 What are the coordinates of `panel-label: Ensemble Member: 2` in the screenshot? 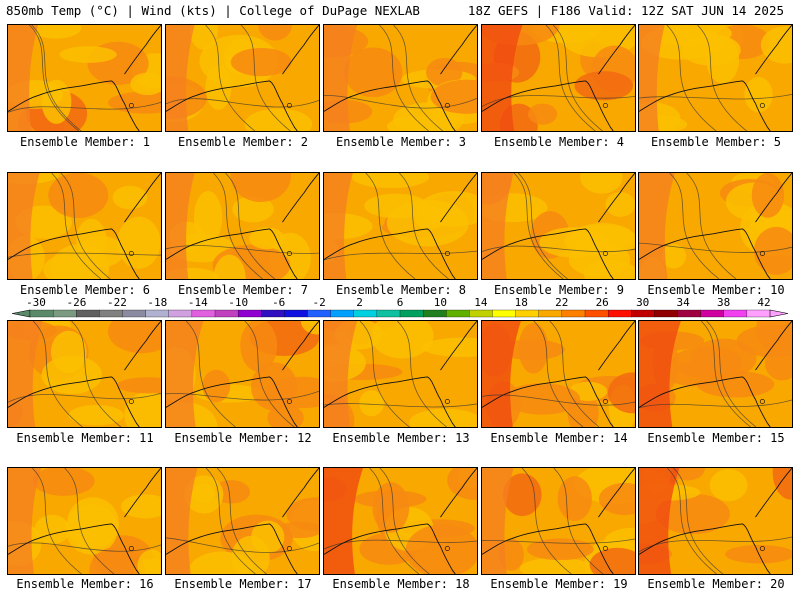 It's located at (243, 142).